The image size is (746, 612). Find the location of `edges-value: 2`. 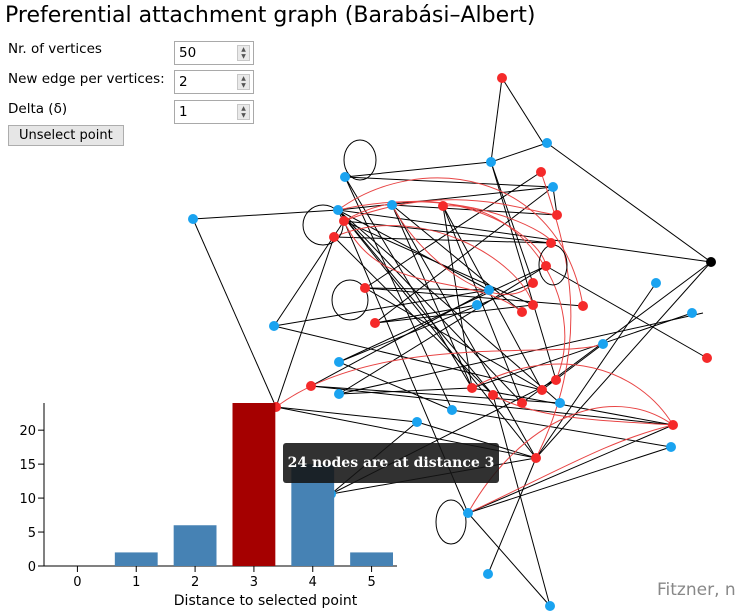

edges-value: 2 is located at coordinates (183, 82).